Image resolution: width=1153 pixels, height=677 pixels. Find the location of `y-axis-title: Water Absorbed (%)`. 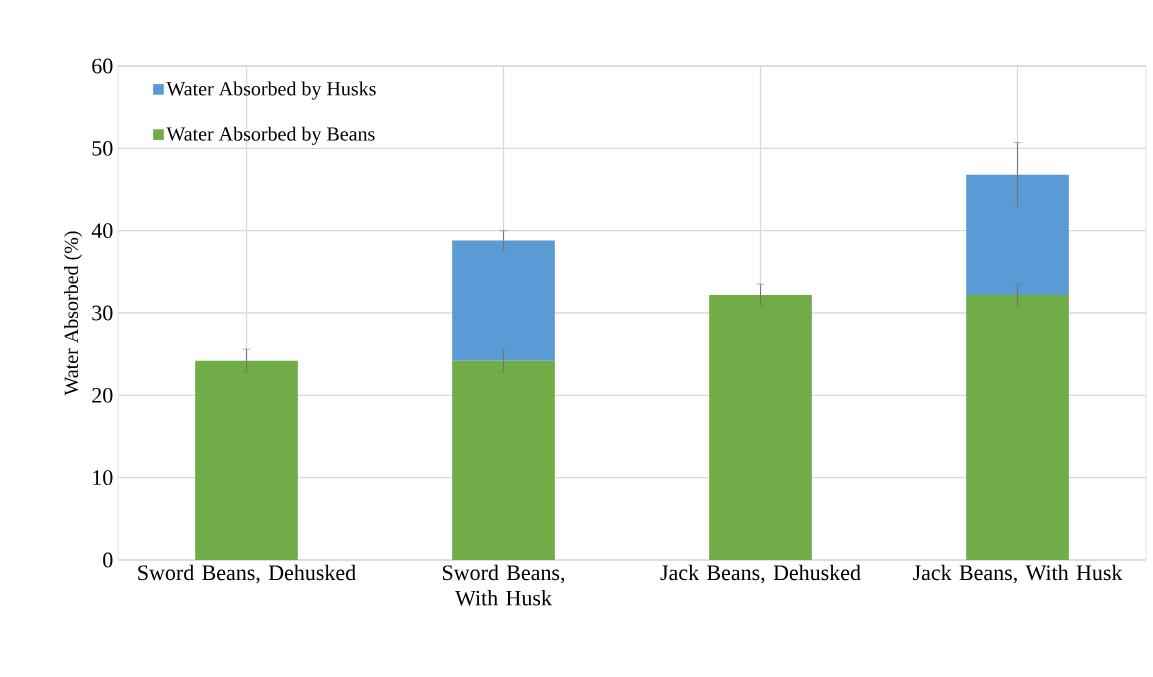

y-axis-title: Water Absorbed (%) is located at coordinates (73, 313).